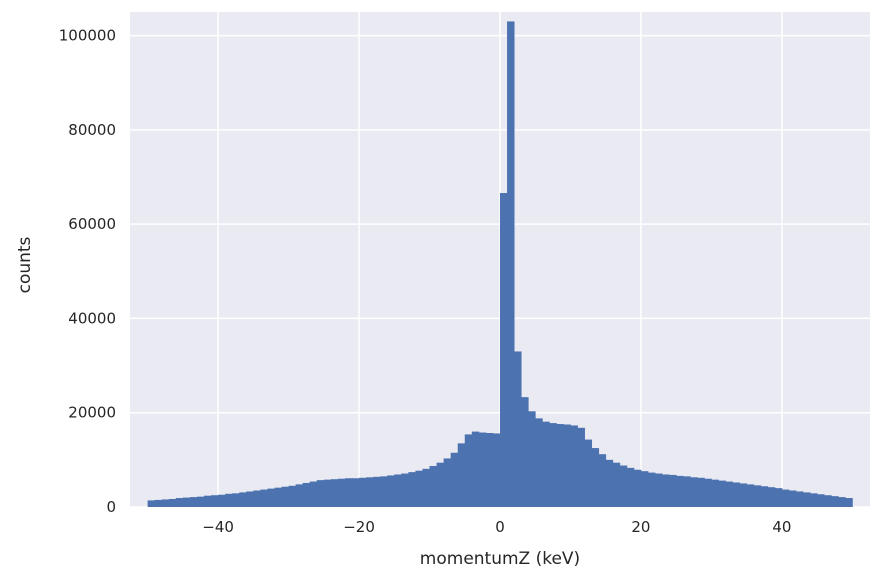 This screenshot has height=583, width=884. Describe the element at coordinates (92, 130) in the screenshot. I see `y-tick-label: 80000` at that location.